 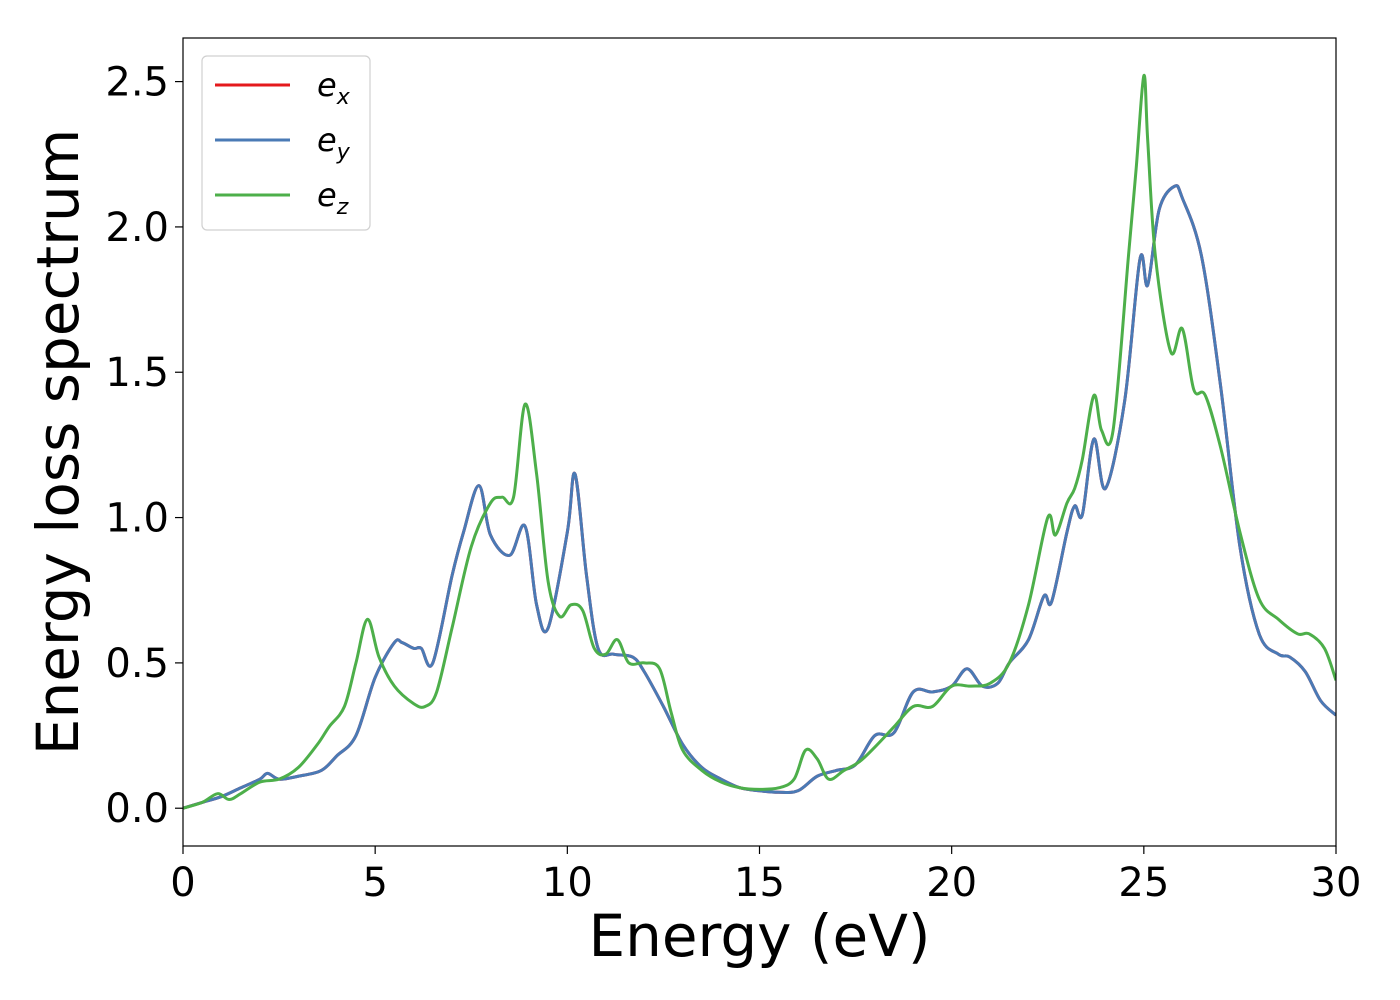 I want to click on y-tick-label: 2.0, so click(x=137, y=228).